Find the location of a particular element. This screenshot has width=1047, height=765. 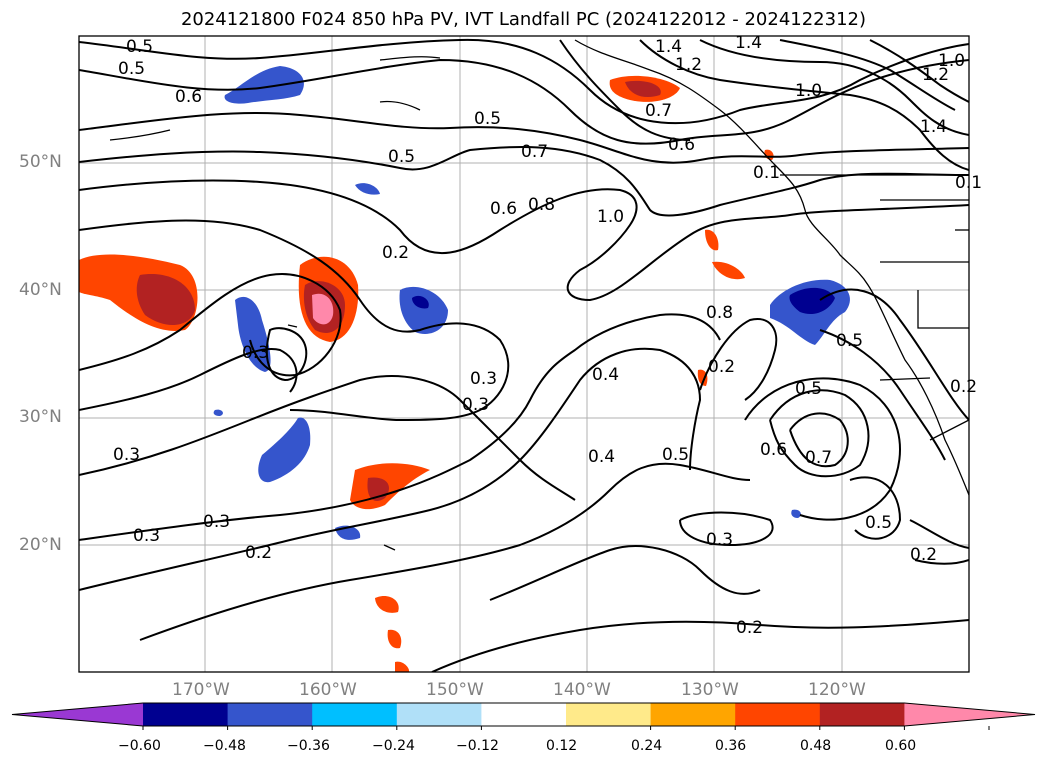

lat-label-50n: 50°N is located at coordinates (40, 162).